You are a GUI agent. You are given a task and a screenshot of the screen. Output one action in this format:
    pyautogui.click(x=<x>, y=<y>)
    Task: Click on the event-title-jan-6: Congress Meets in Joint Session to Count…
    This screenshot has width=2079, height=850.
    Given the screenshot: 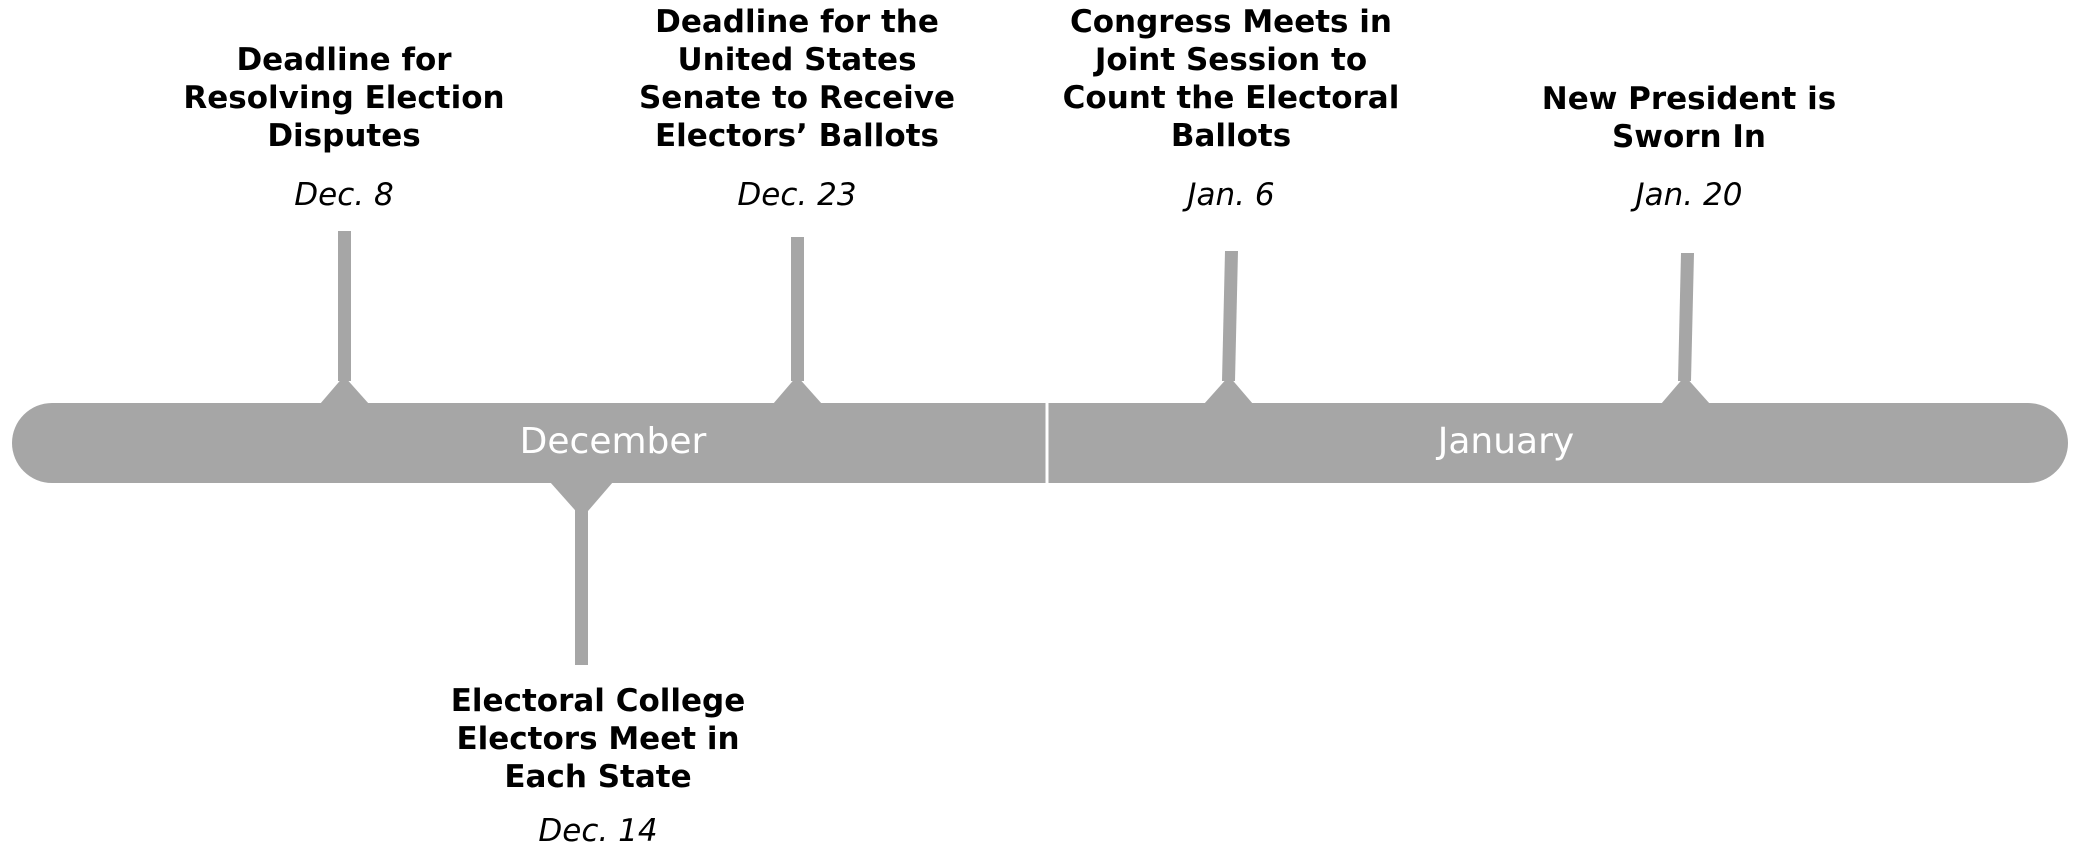 What is the action you would take?
    pyautogui.click(x=1231, y=79)
    